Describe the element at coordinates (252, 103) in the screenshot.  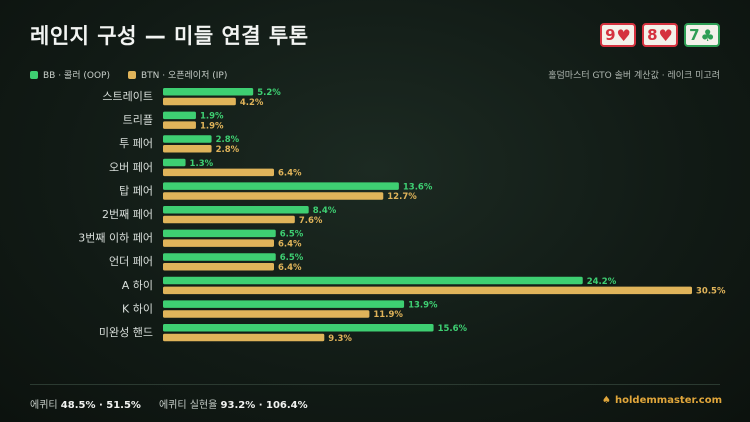
I see `bar-value-label: 4.2%` at that location.